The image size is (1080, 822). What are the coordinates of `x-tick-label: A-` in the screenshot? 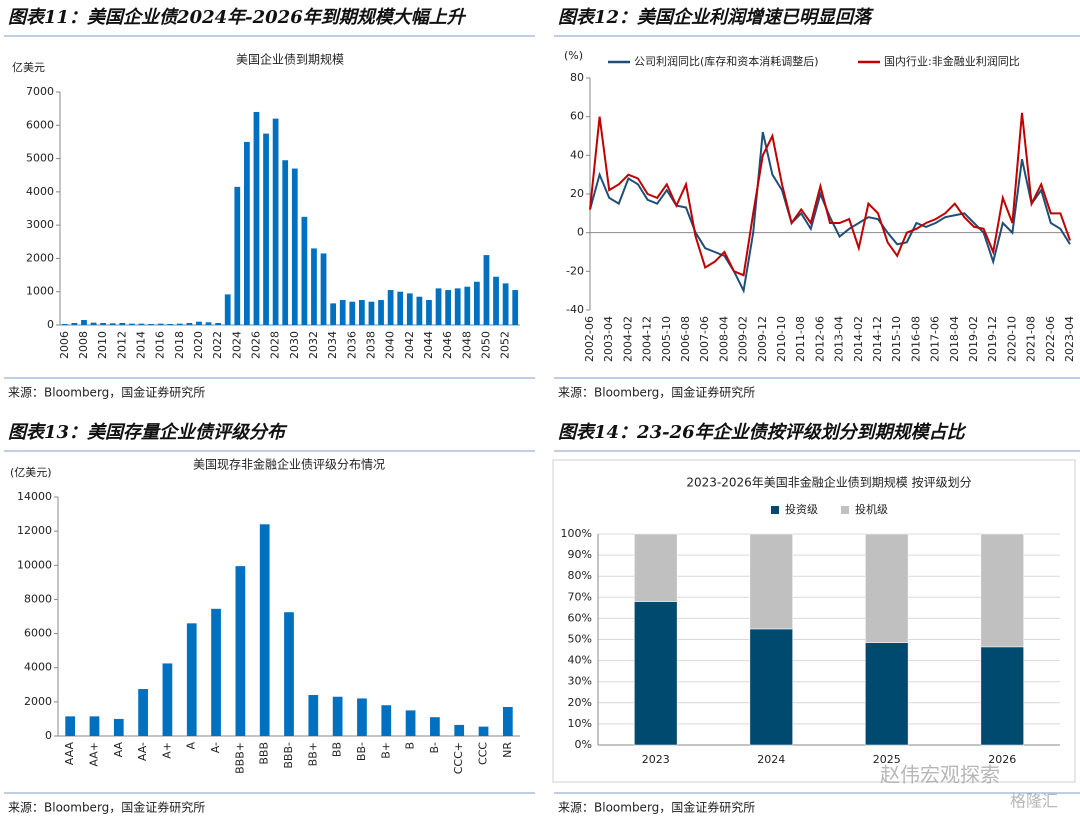 It's located at (215, 747).